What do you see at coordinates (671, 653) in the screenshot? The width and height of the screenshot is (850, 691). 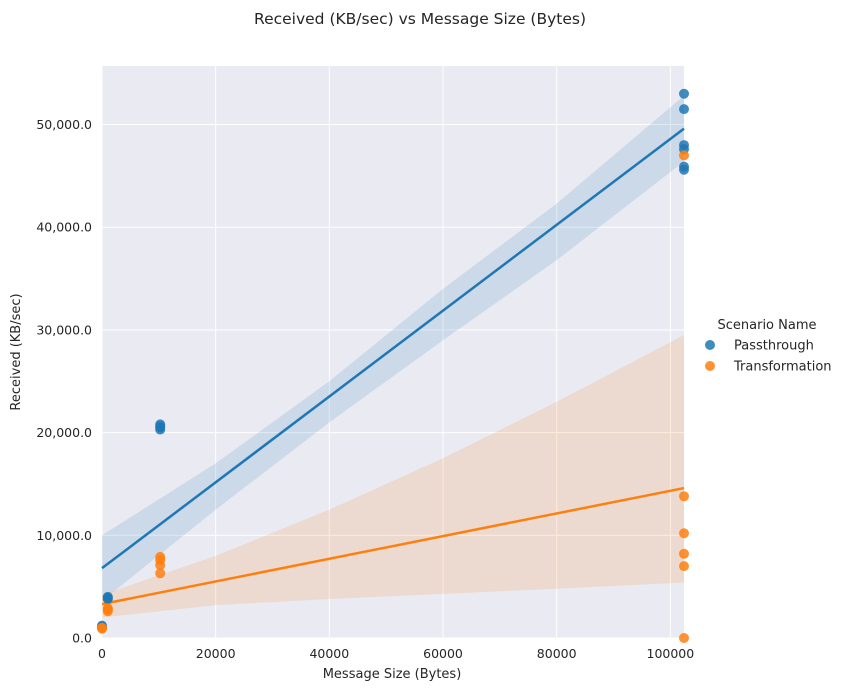 I see `x-tick-label: 100000` at bounding box center [671, 653].